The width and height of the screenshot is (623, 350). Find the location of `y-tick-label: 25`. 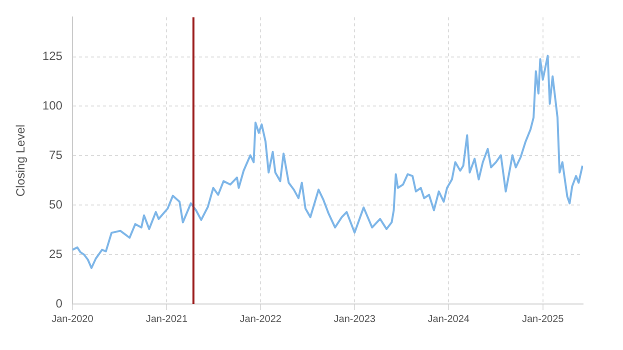

y-tick-label: 25 is located at coordinates (56, 253).